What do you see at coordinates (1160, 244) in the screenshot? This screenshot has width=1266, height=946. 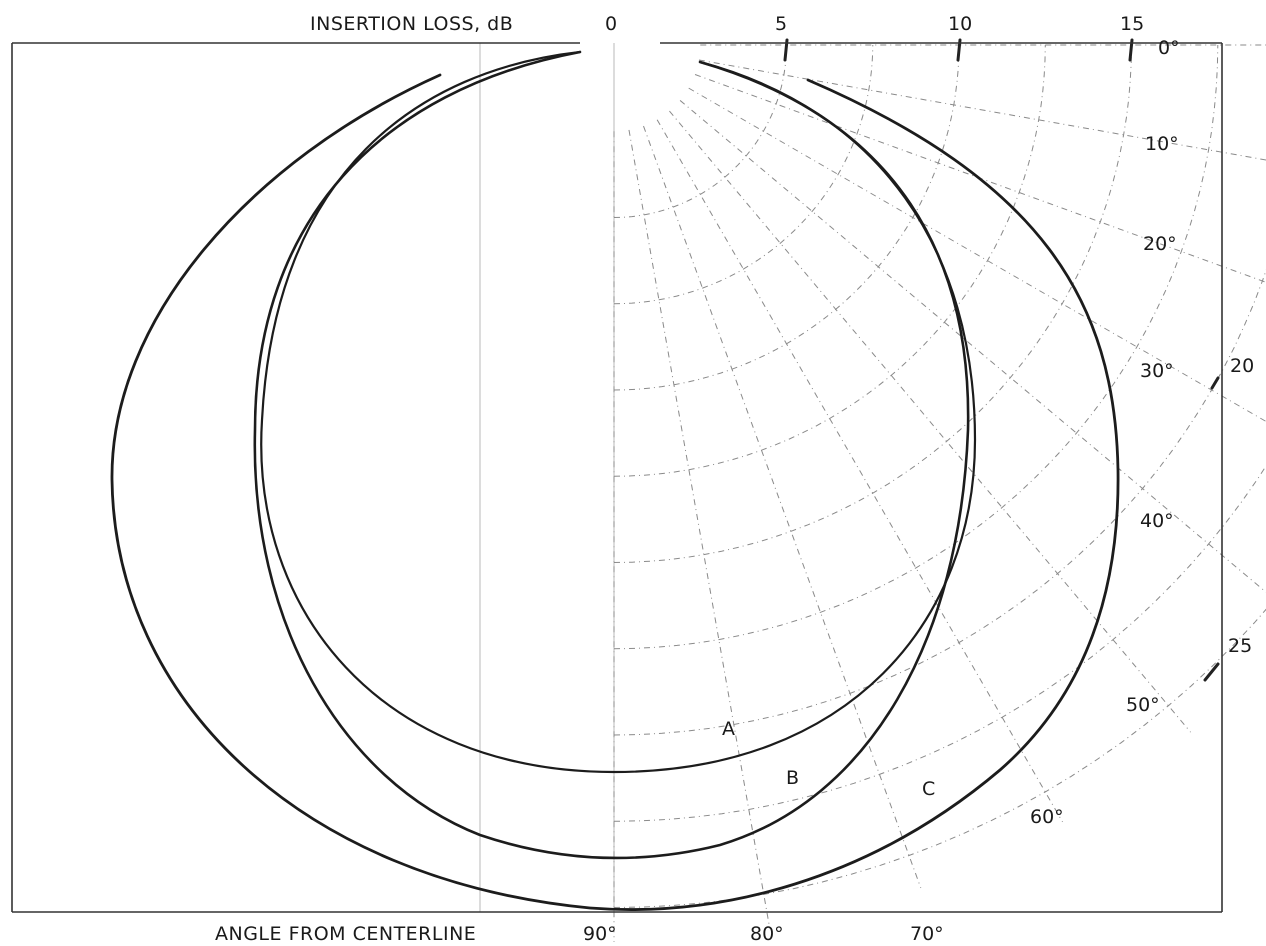 I see `angle-tick-20: 20°` at bounding box center [1160, 244].